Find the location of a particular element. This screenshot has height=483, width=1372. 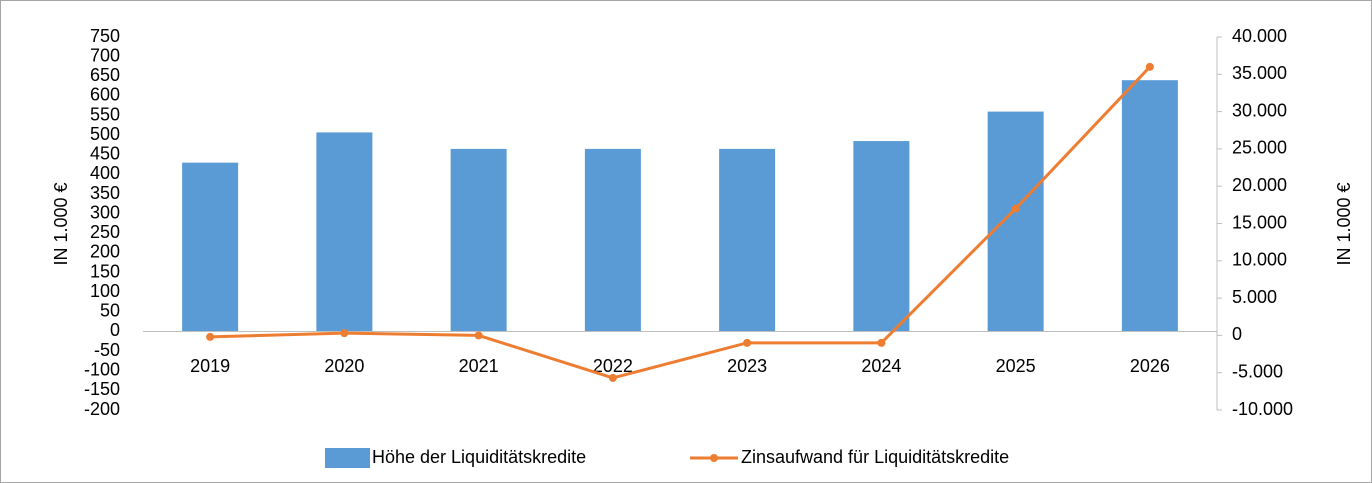

x-tick-label: 2019 is located at coordinates (210, 366).